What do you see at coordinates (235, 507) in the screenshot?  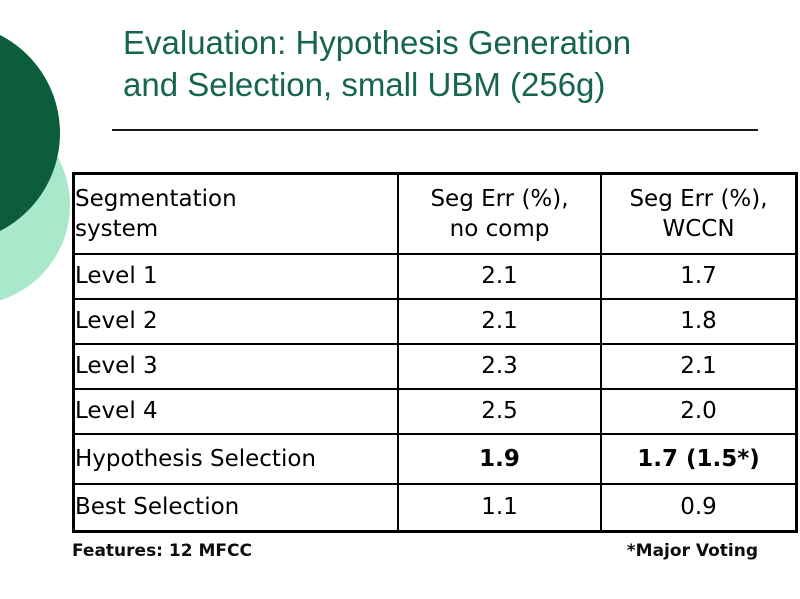 I see `row-label: Best Selection` at bounding box center [235, 507].